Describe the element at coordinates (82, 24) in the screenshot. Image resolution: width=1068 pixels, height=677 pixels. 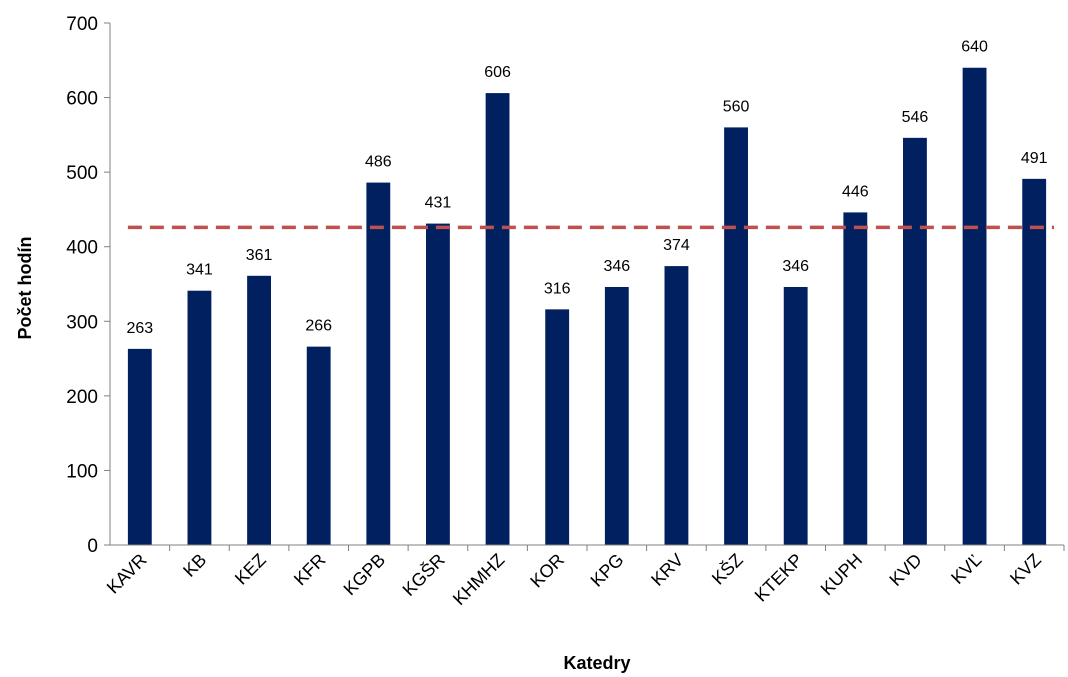
I see `y-tick-label: 700` at that location.